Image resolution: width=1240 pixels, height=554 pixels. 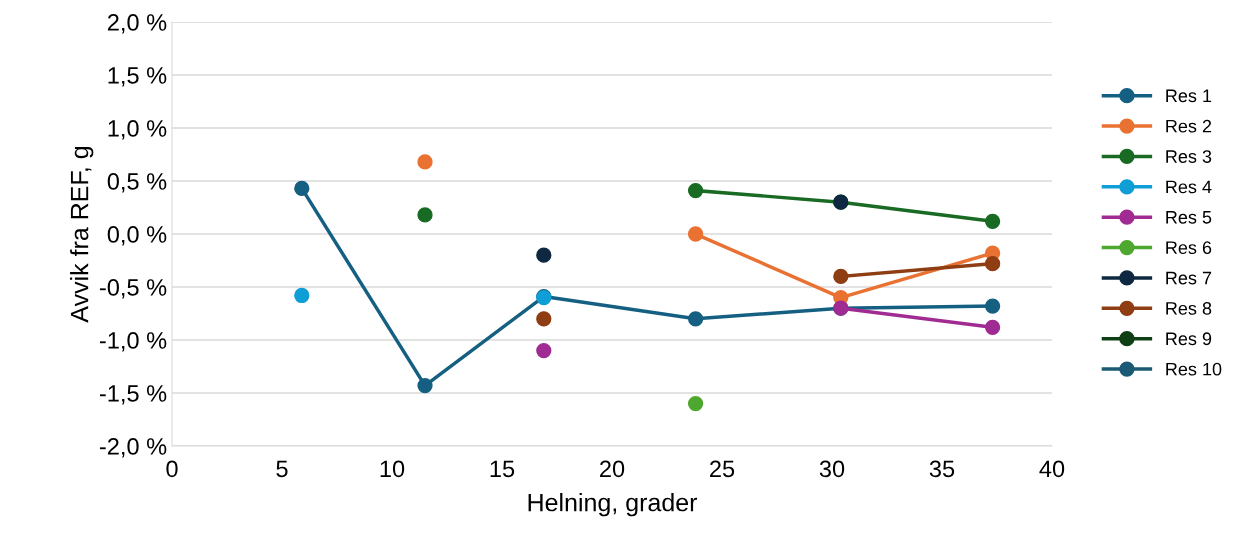 I want to click on y-tick-label: 1,5 %, so click(x=137, y=77).